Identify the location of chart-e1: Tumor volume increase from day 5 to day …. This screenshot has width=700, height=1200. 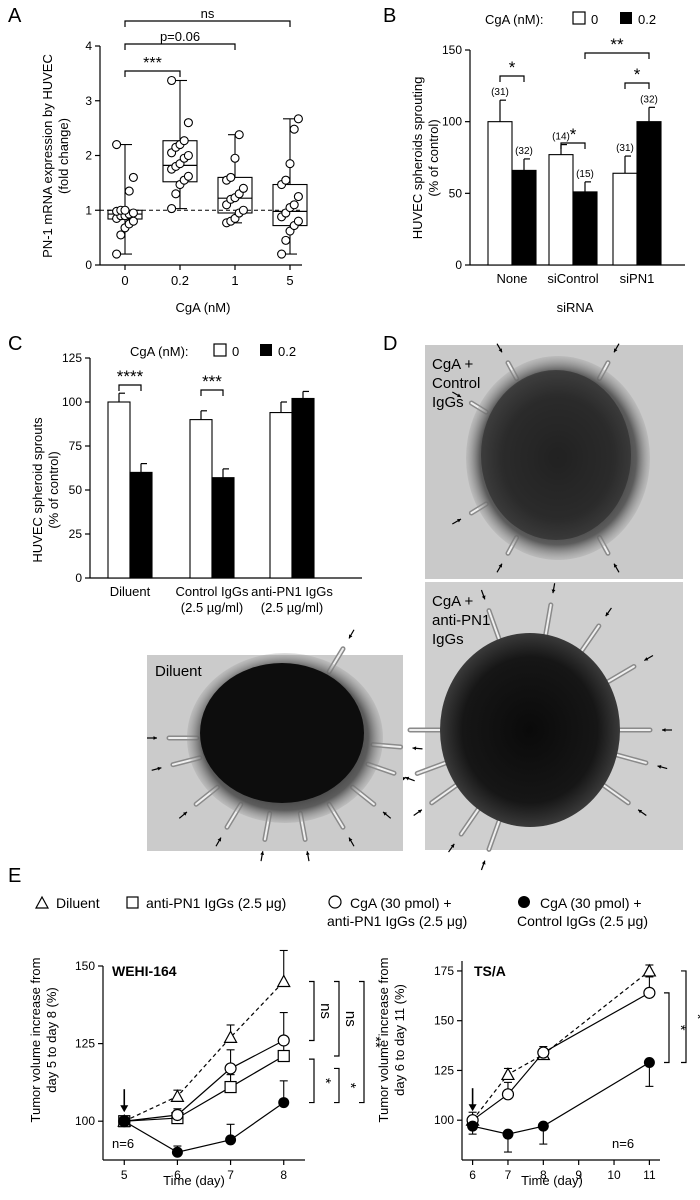
(206, 1068).